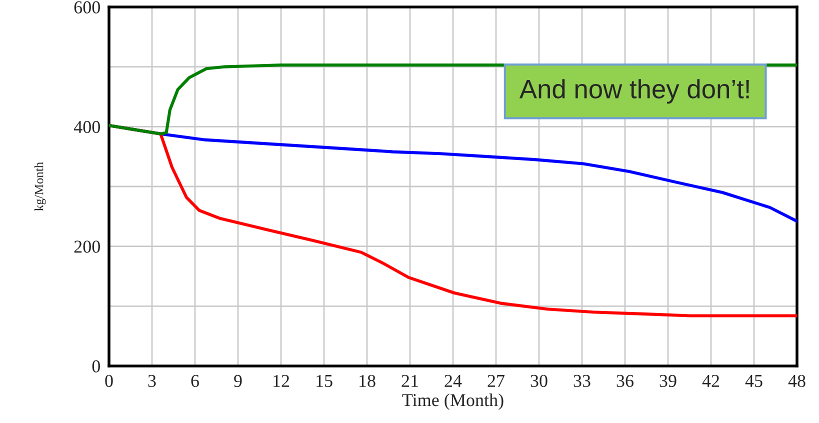 This screenshot has height=423, width=819. What do you see at coordinates (324, 381) in the screenshot?
I see `x-tick-label: 15` at bounding box center [324, 381].